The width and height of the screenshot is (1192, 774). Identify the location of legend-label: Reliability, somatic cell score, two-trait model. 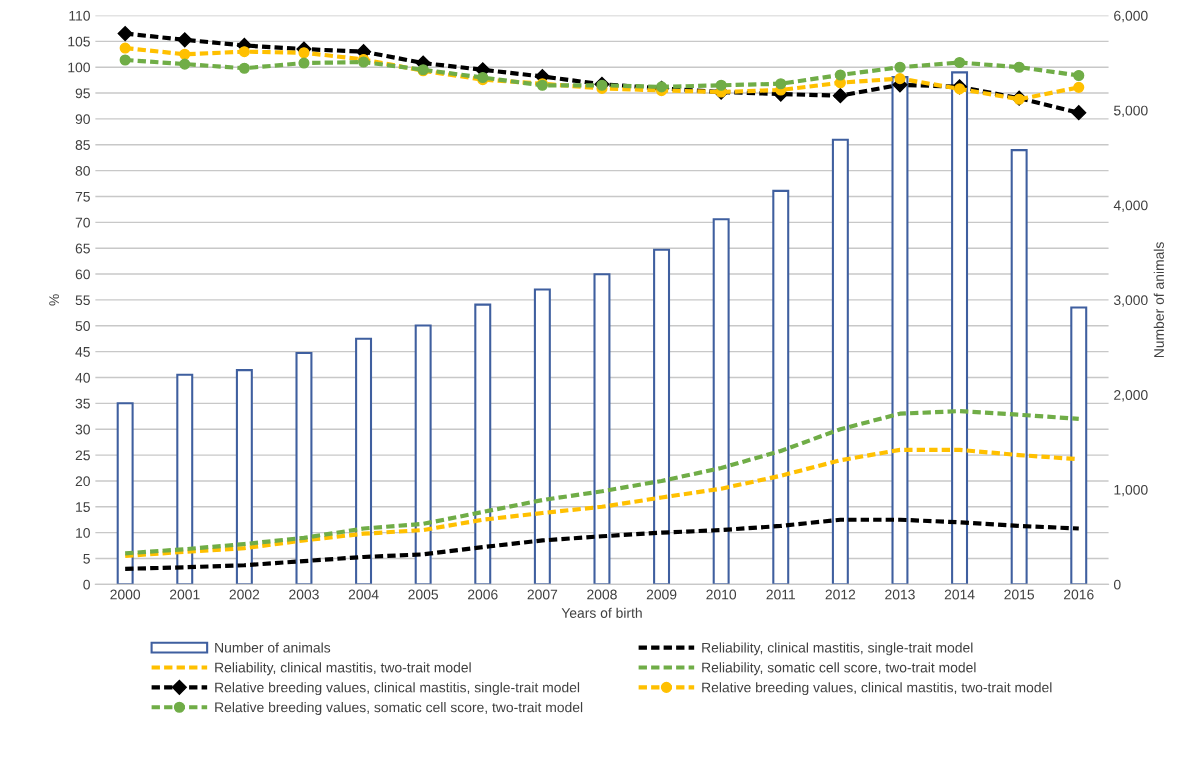
(839, 669).